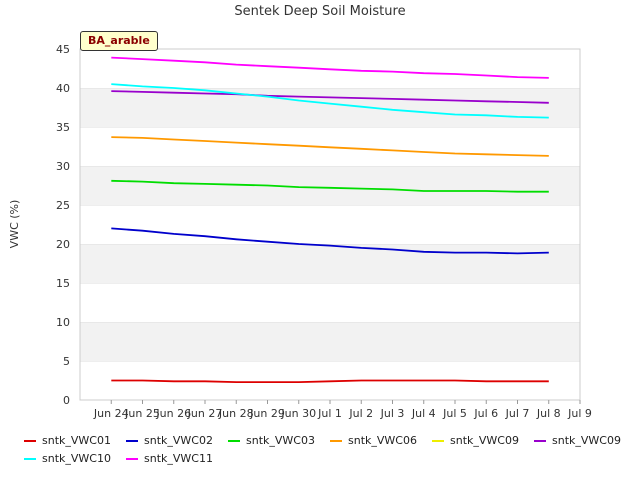  I want to click on x-tick-label: Jun 29, so click(267, 413).